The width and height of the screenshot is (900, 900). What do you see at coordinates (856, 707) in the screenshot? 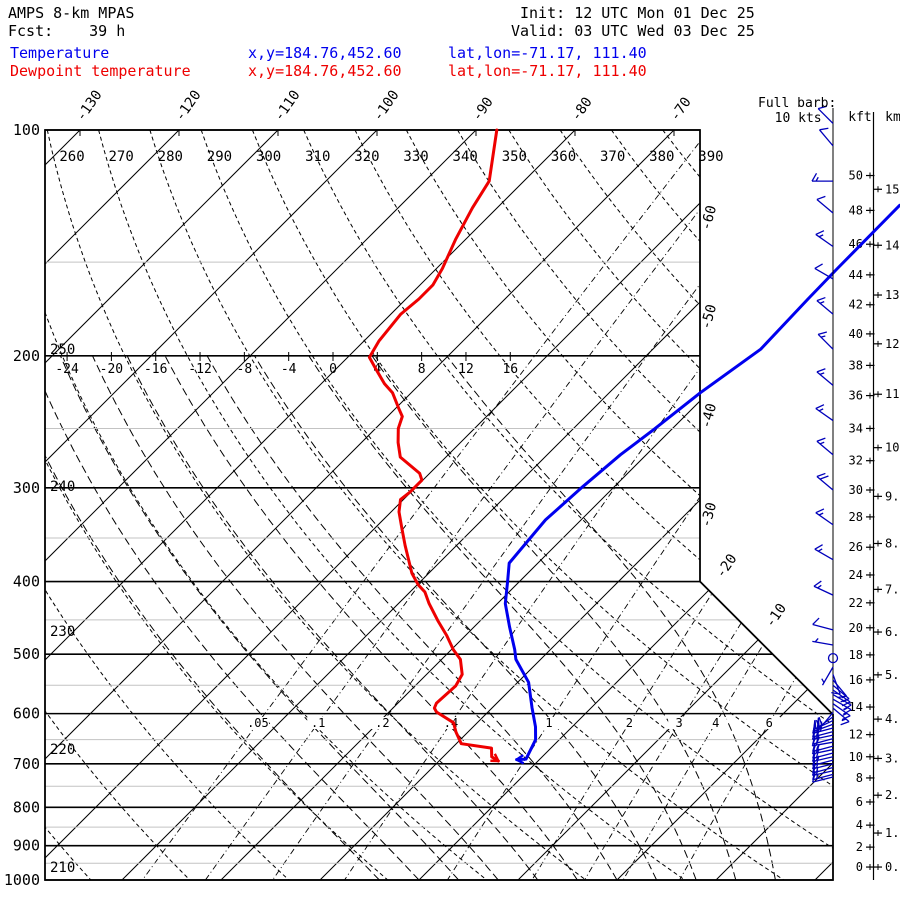
I see `svg-text: 14` at bounding box center [856, 707].